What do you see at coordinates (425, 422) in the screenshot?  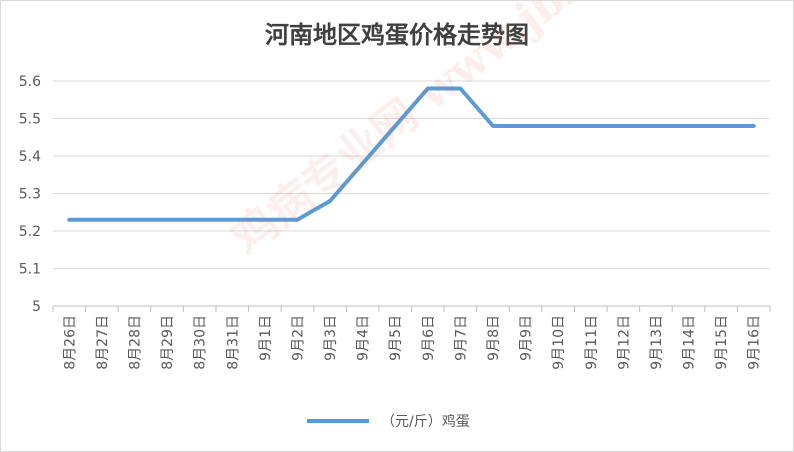 I see `legend-label: （元/斤）鸡蛋` at bounding box center [425, 422].